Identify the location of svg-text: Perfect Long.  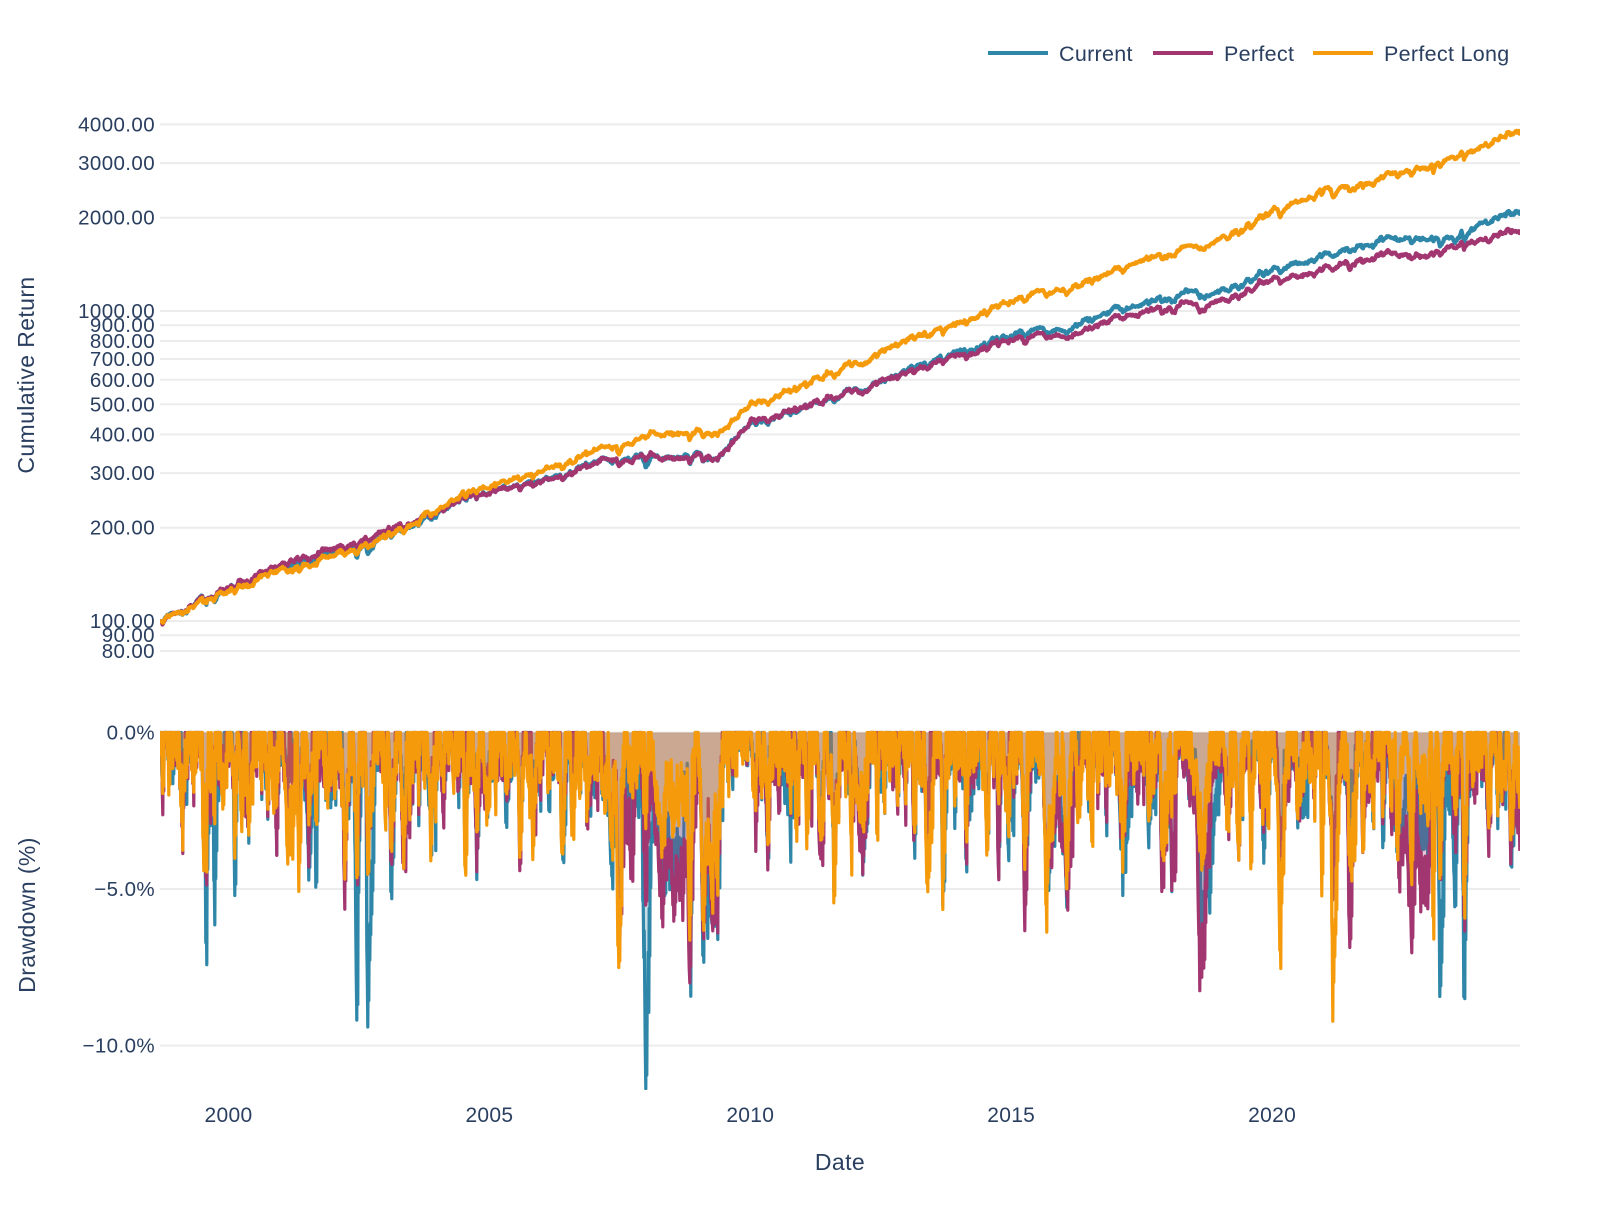
(1447, 54).